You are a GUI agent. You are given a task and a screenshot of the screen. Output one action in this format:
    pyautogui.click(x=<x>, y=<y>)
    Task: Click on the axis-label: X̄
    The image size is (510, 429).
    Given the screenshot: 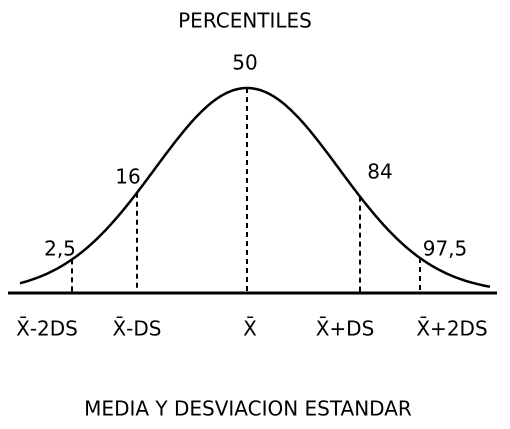 What is the action you would take?
    pyautogui.click(x=250, y=328)
    